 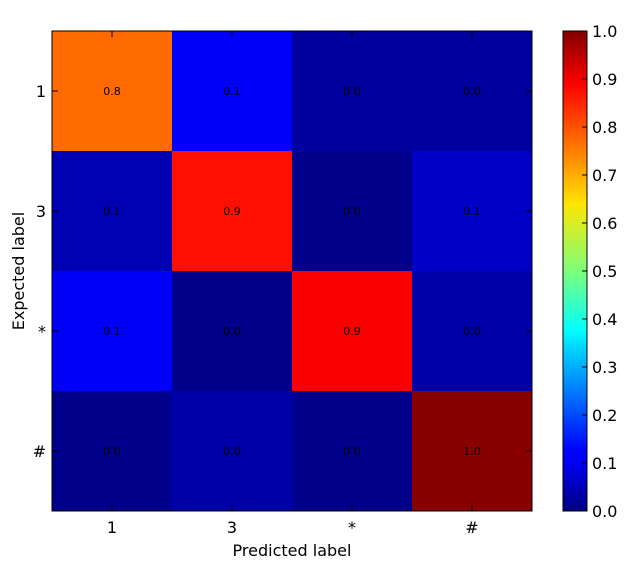 What do you see at coordinates (604, 463) in the screenshot?
I see `colorbar-tick-label: 0.1` at bounding box center [604, 463].